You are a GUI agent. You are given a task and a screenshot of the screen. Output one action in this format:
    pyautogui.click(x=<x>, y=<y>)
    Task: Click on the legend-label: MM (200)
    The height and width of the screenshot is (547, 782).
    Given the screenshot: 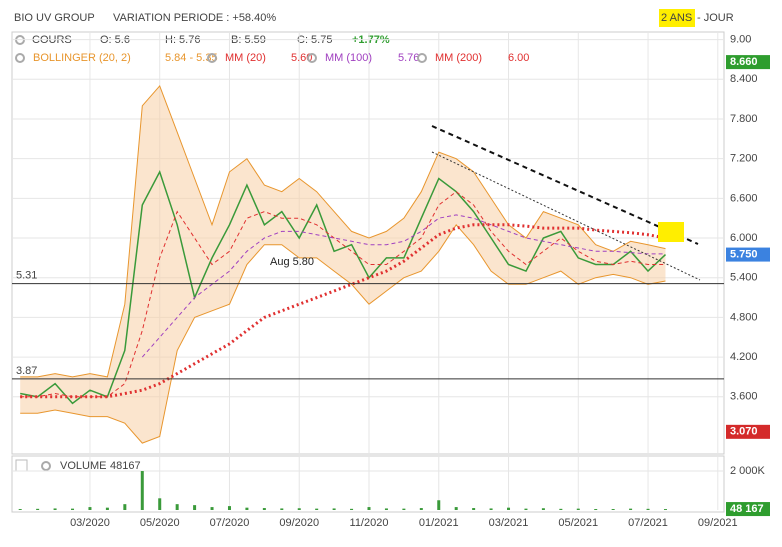 What is the action you would take?
    pyautogui.click(x=458, y=58)
    